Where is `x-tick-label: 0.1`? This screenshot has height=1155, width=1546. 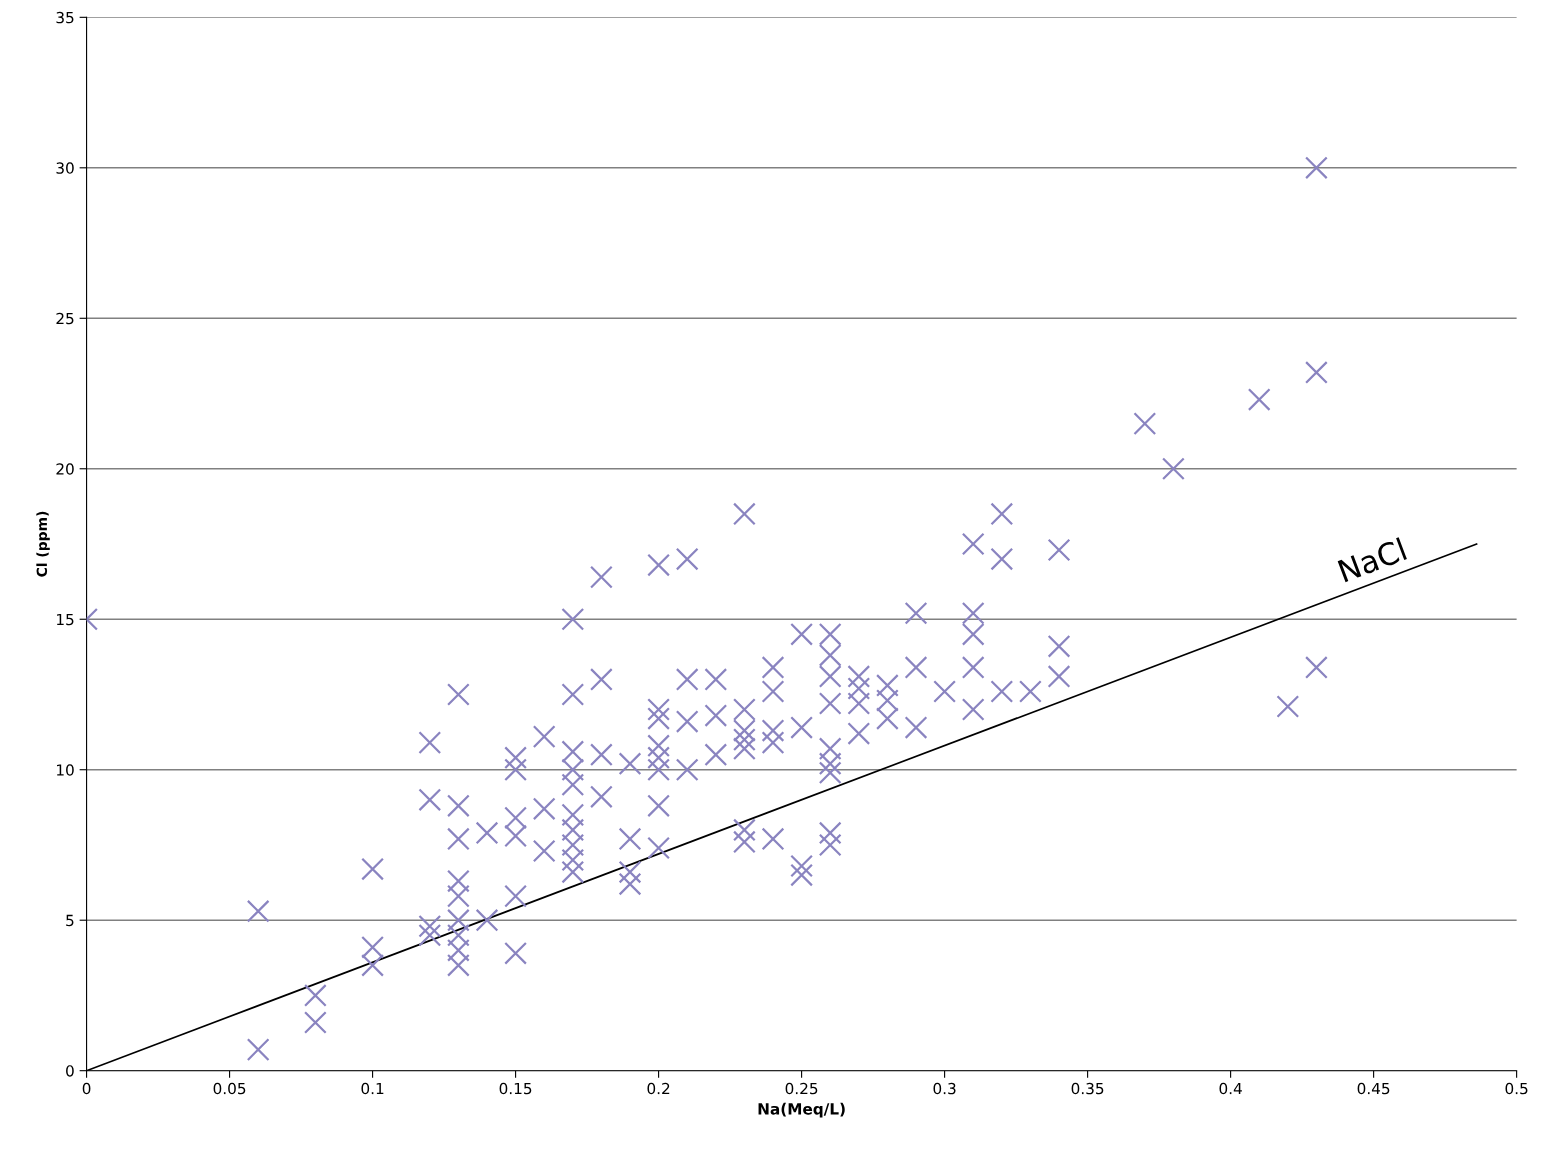 x-tick-label: 0.1 is located at coordinates (372, 1088).